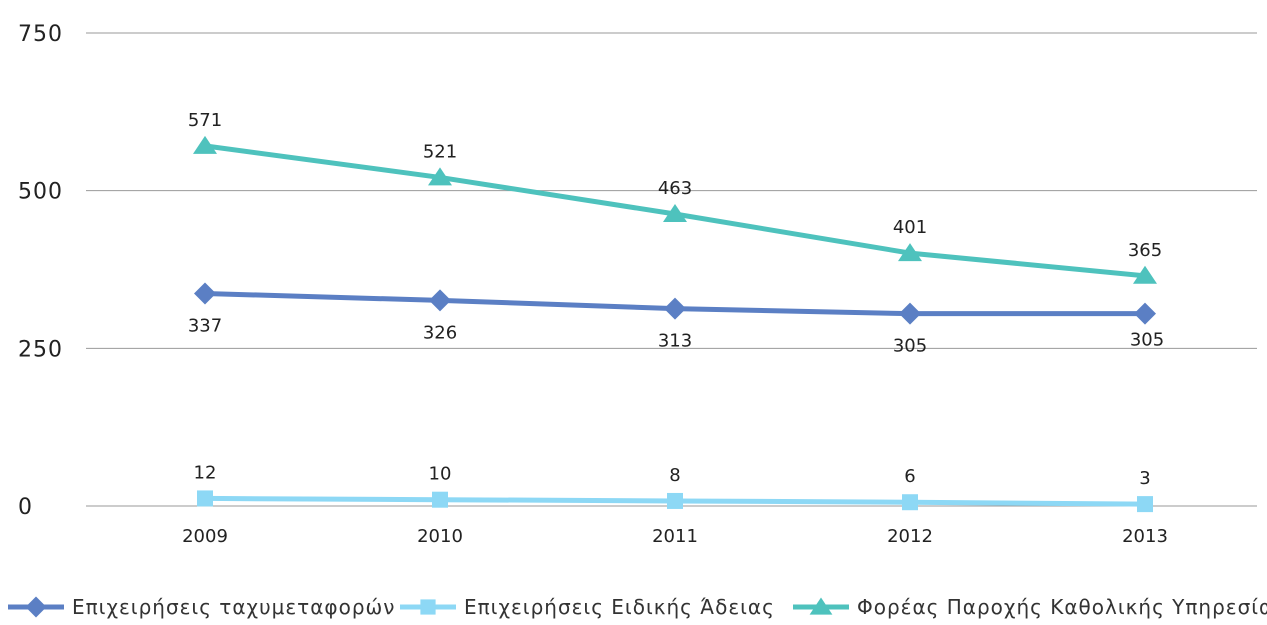  Describe the element at coordinates (440, 499) in the screenshot. I see `series-2-point-2010` at that location.